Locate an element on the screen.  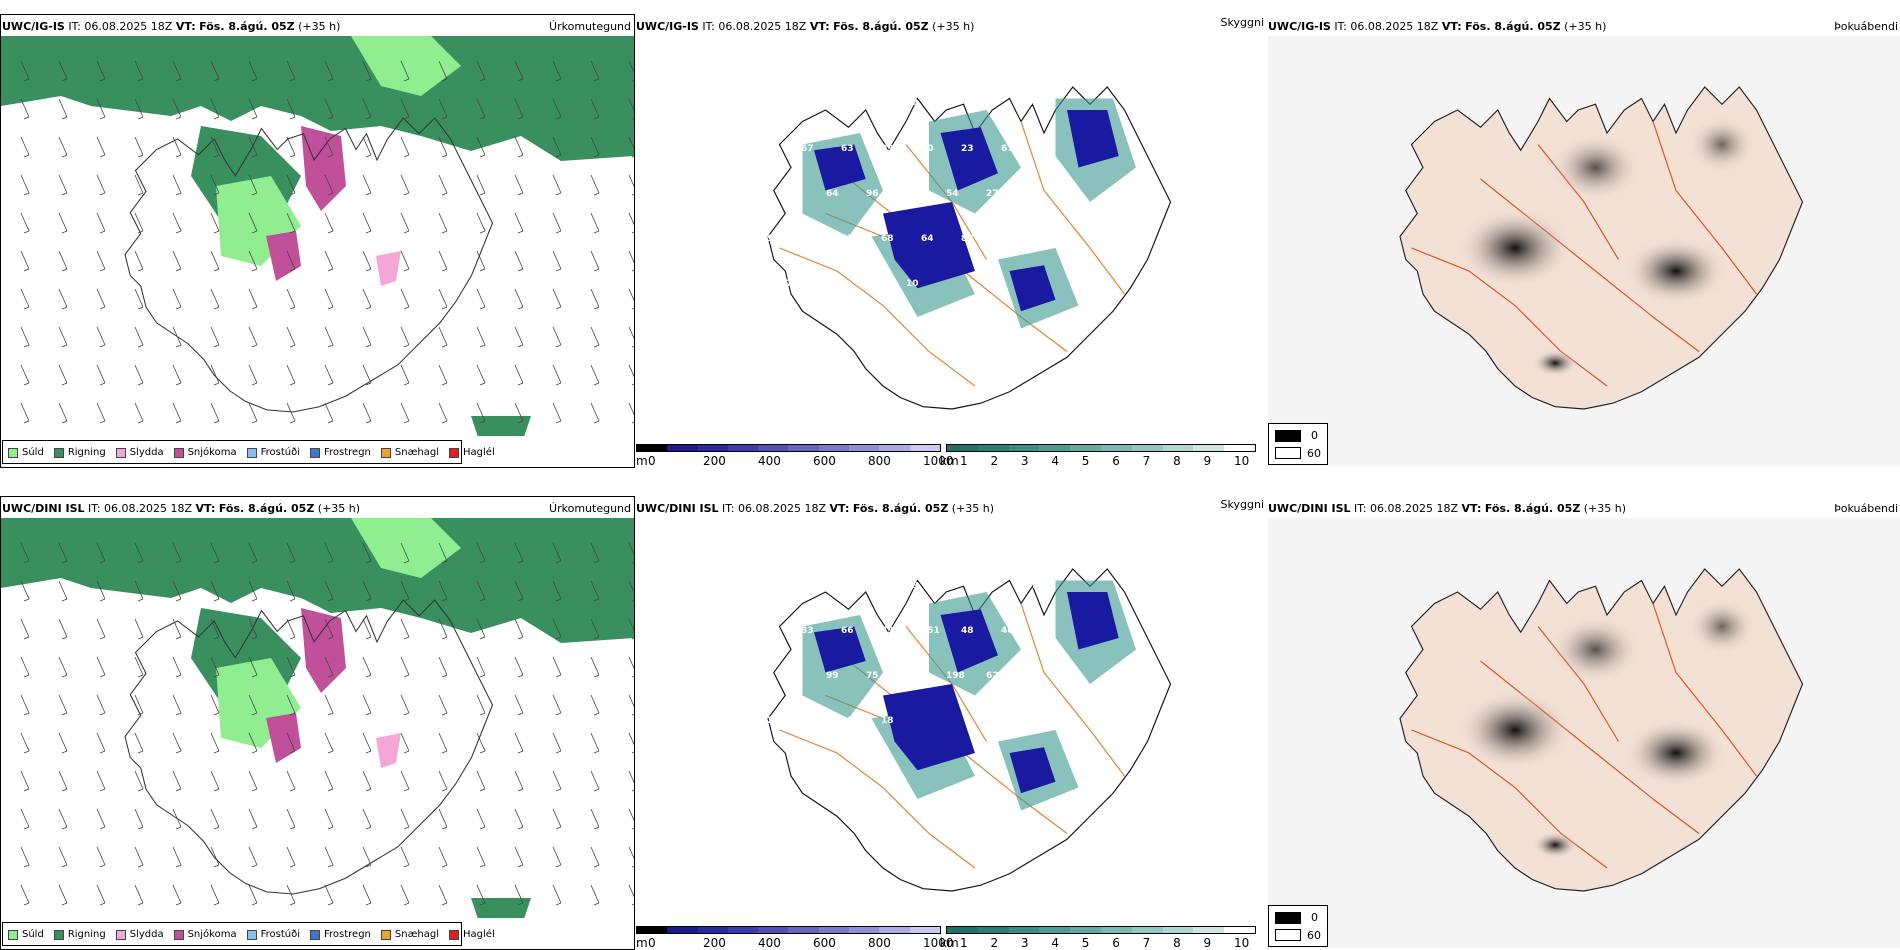
cloud-base-value: 60 is located at coordinates (792, 586).